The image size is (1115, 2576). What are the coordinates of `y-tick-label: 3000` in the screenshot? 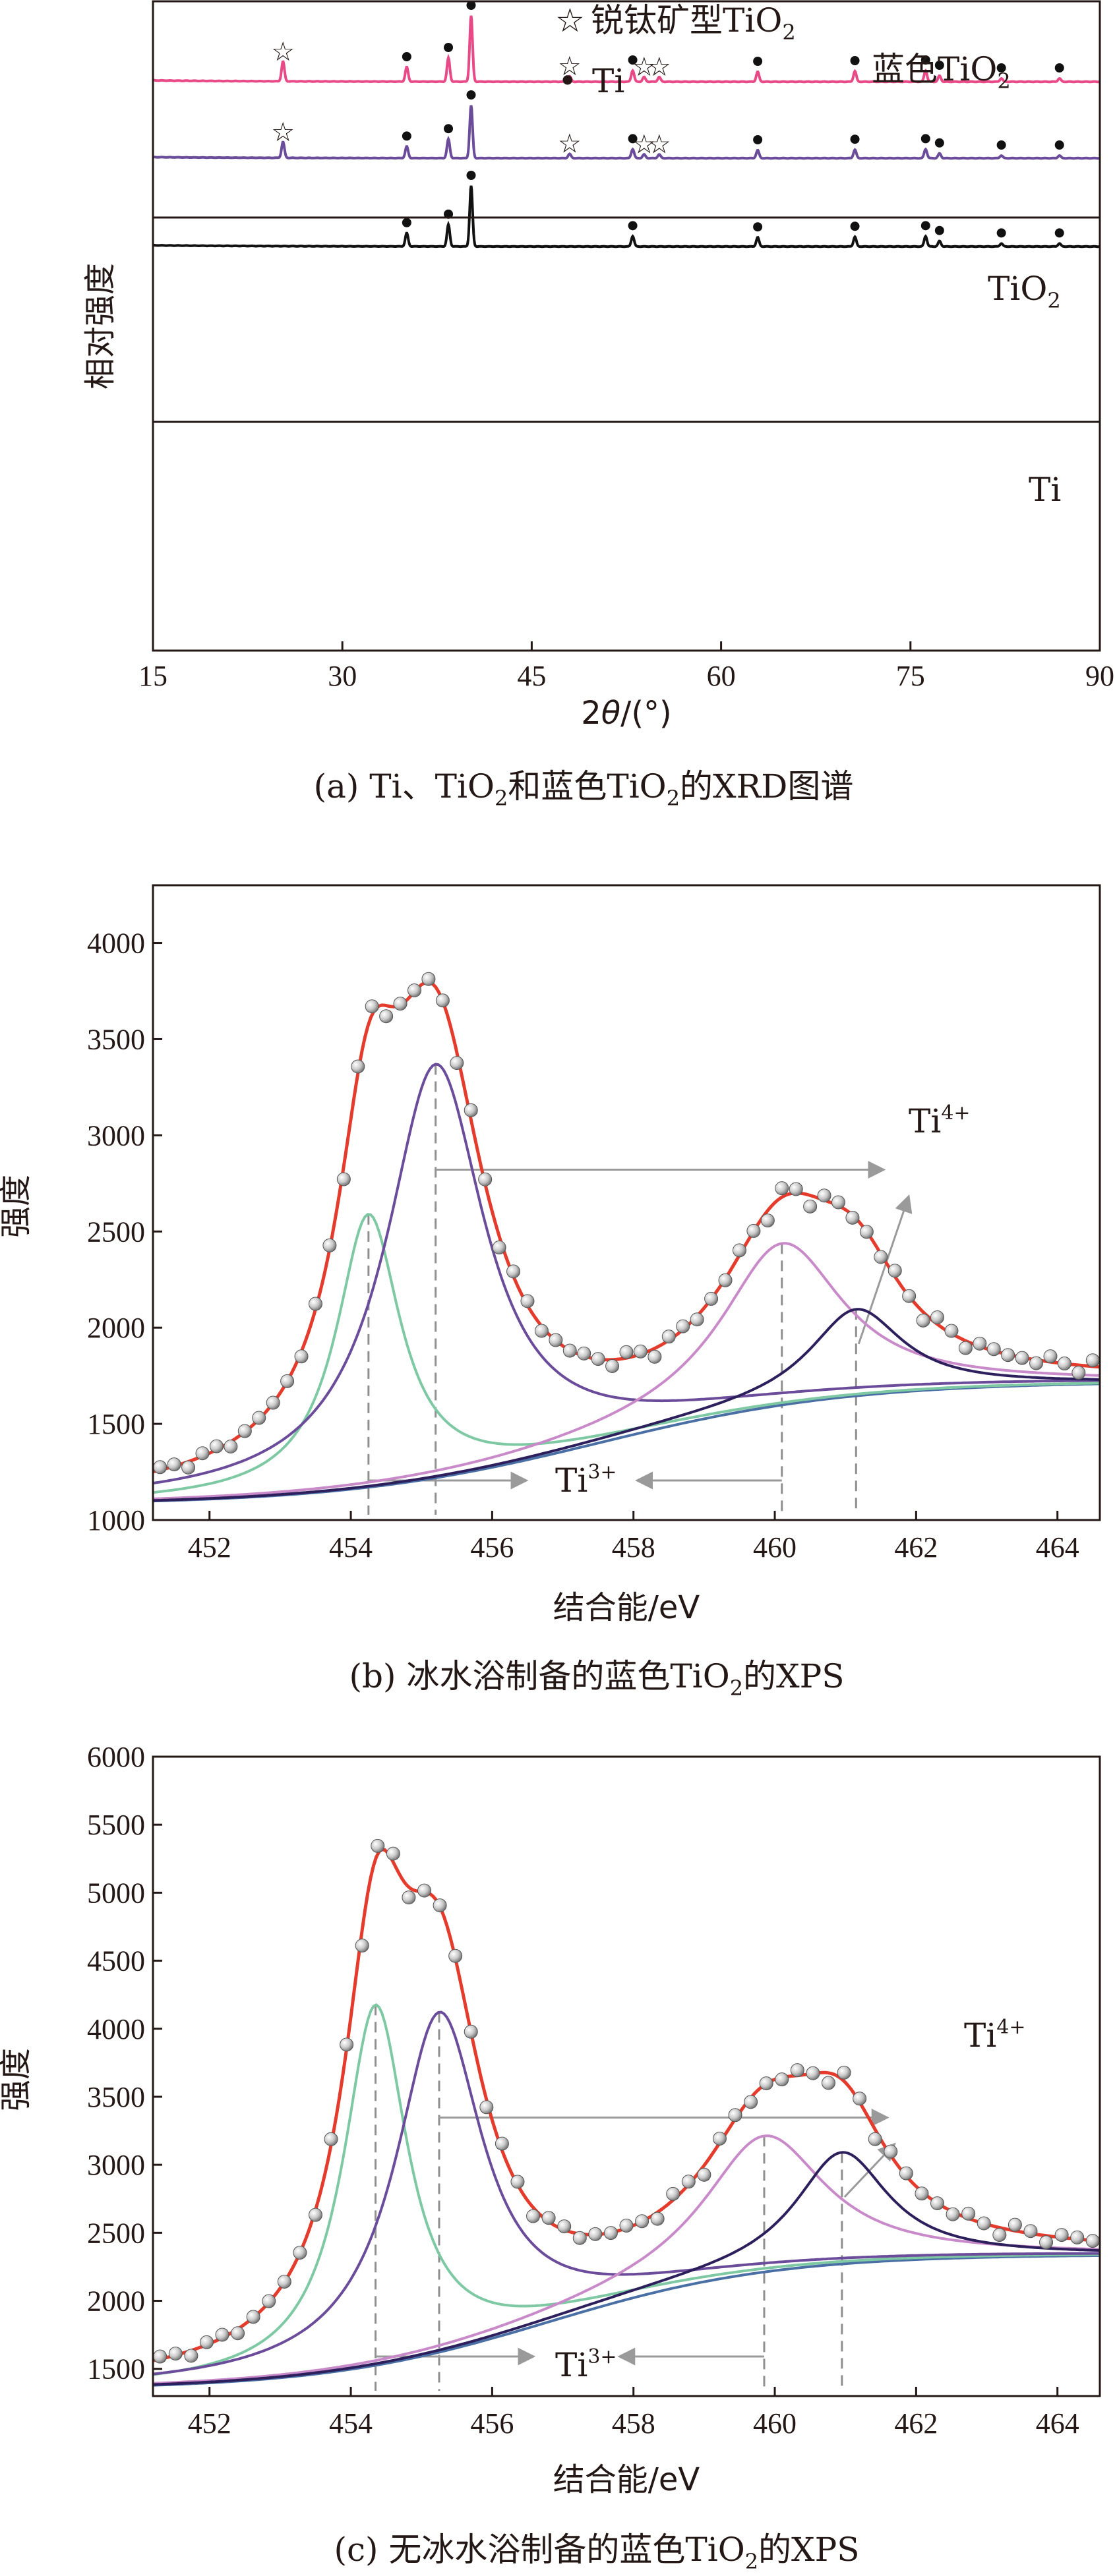 It's located at (116, 2165).